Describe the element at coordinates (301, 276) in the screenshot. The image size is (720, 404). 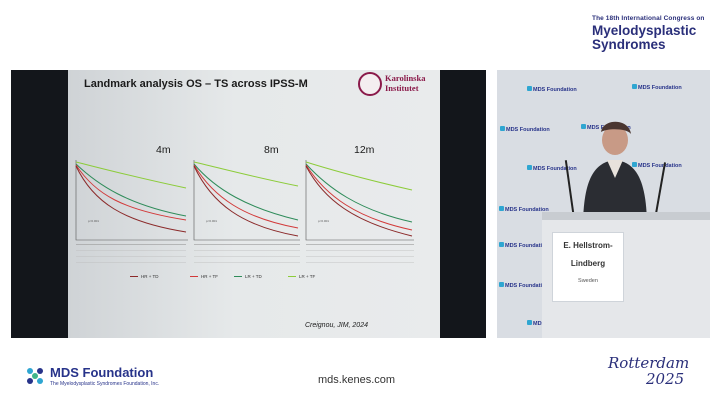
I see `legend-lr-tf: LR + TF` at that location.